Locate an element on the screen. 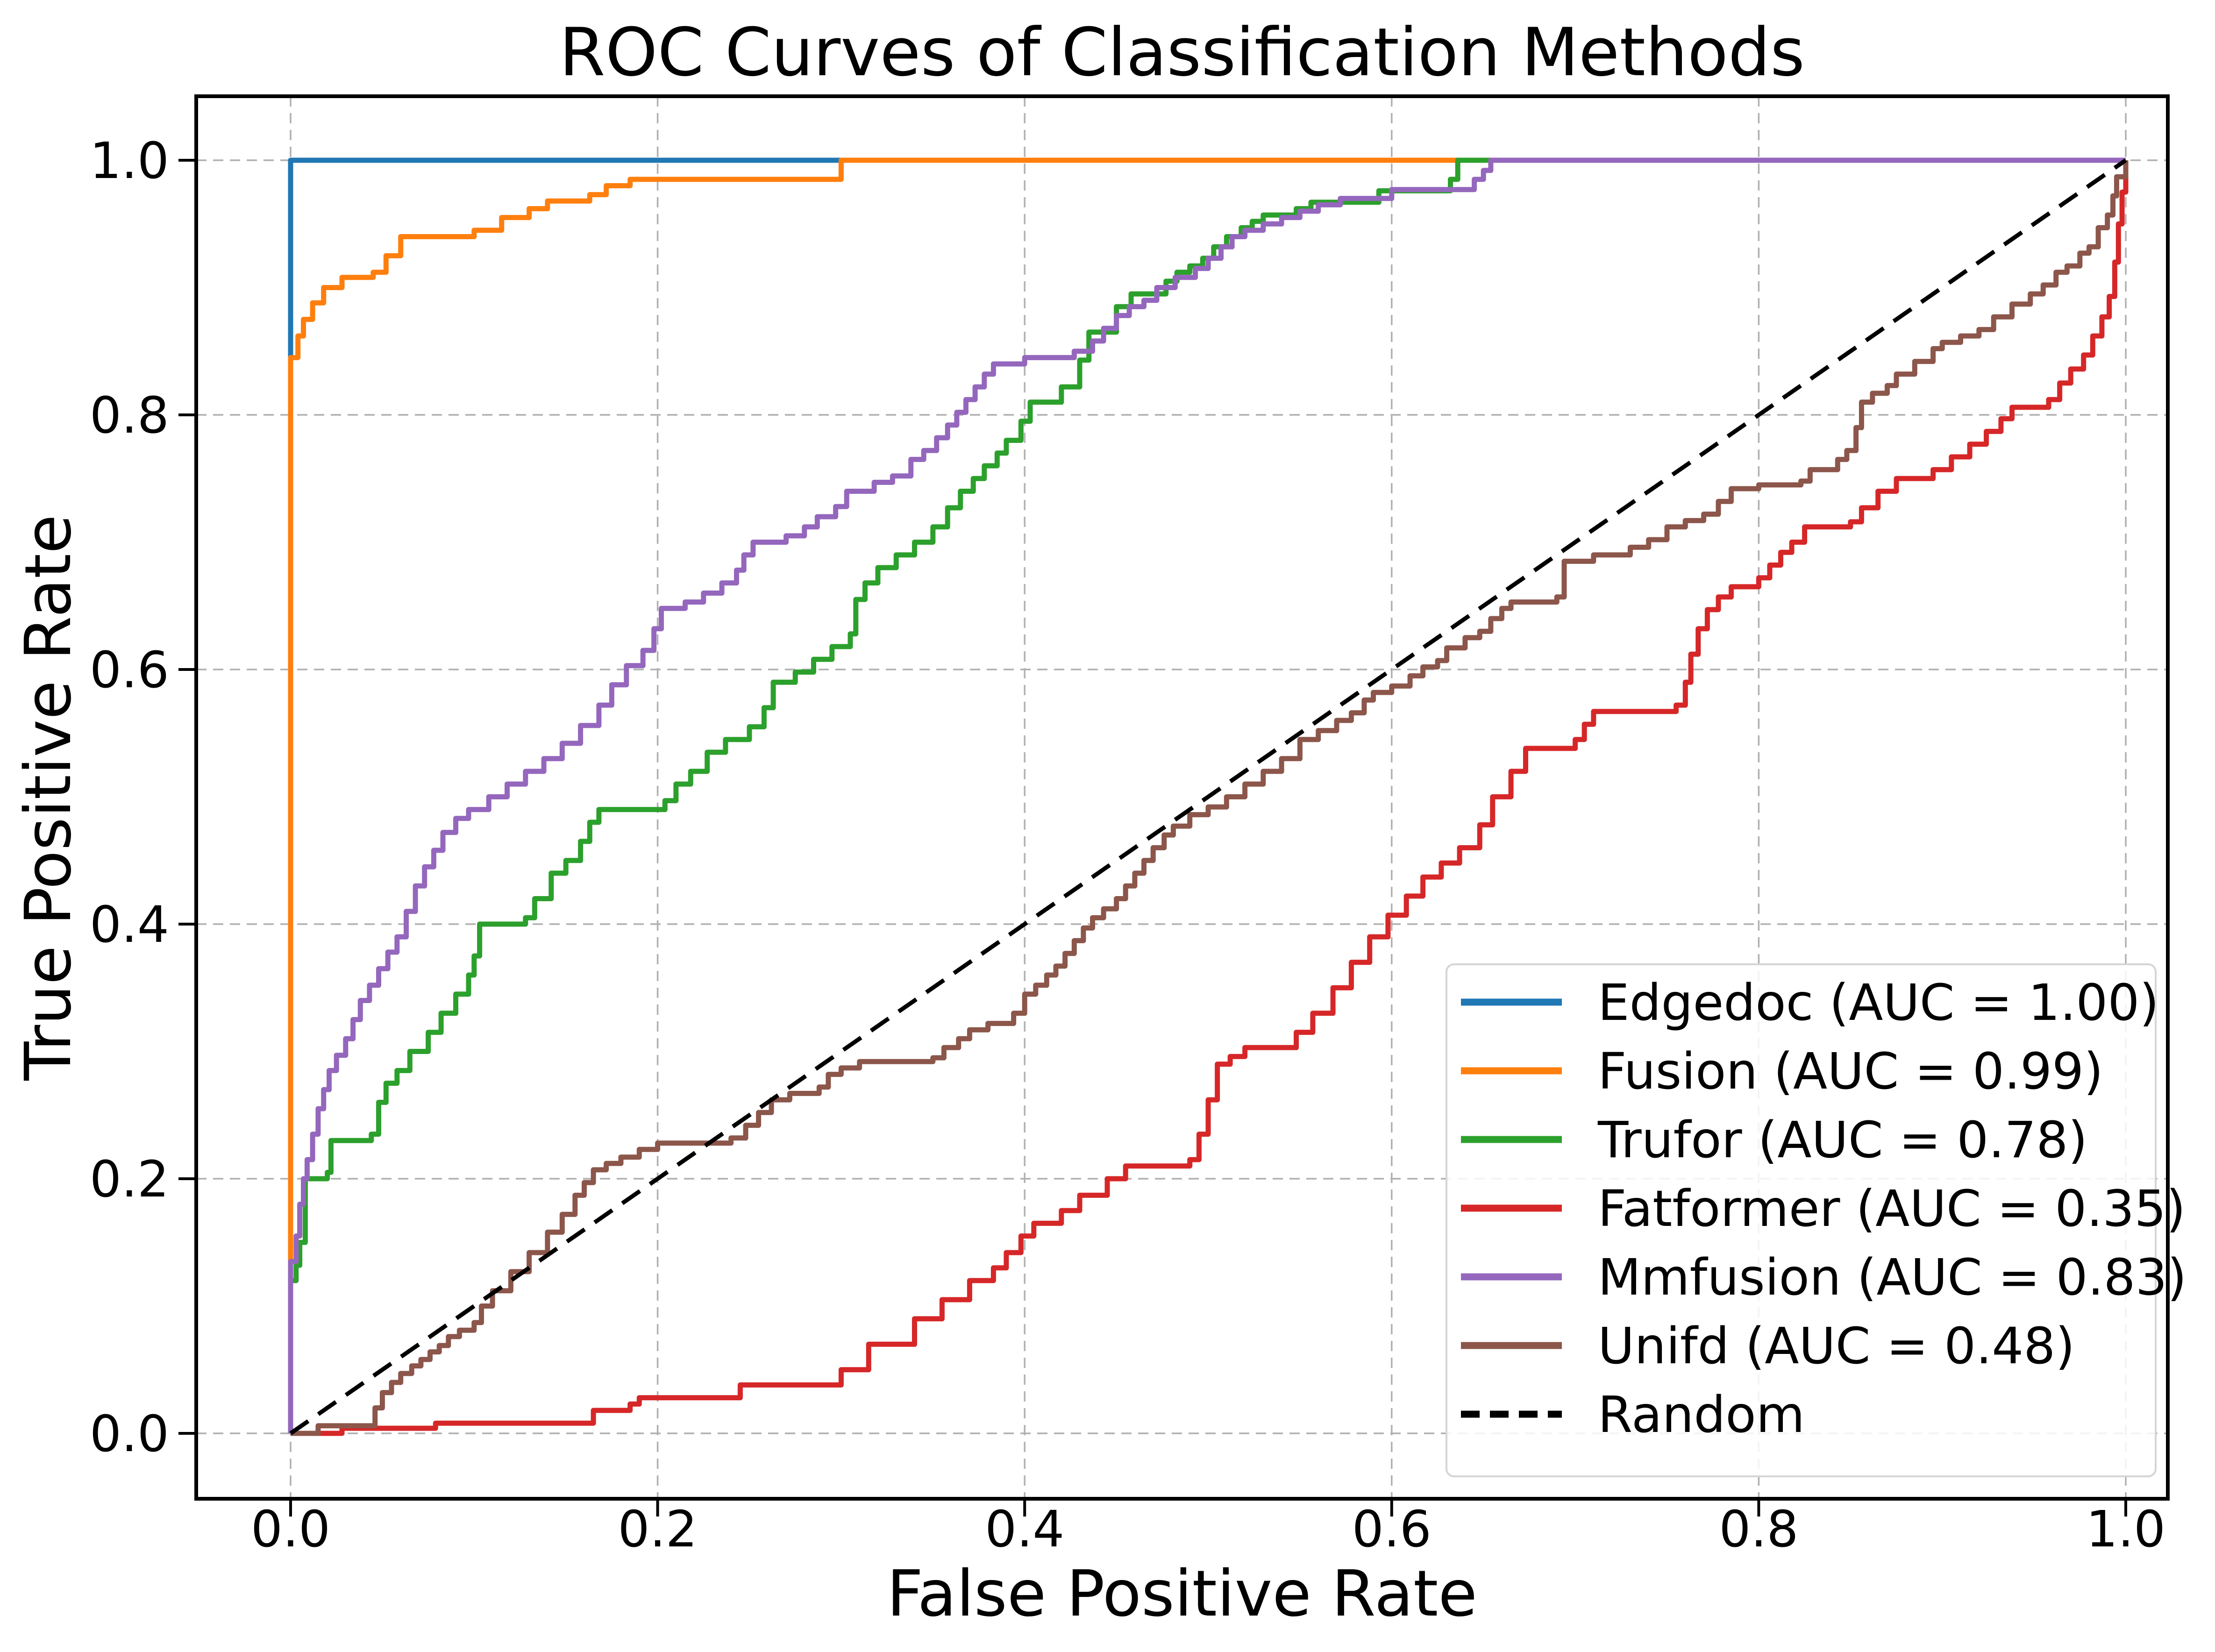 The width and height of the screenshot is (2215, 1652). legend-label-unifd: Unifd (AUC = 0.48) is located at coordinates (1836, 1346).